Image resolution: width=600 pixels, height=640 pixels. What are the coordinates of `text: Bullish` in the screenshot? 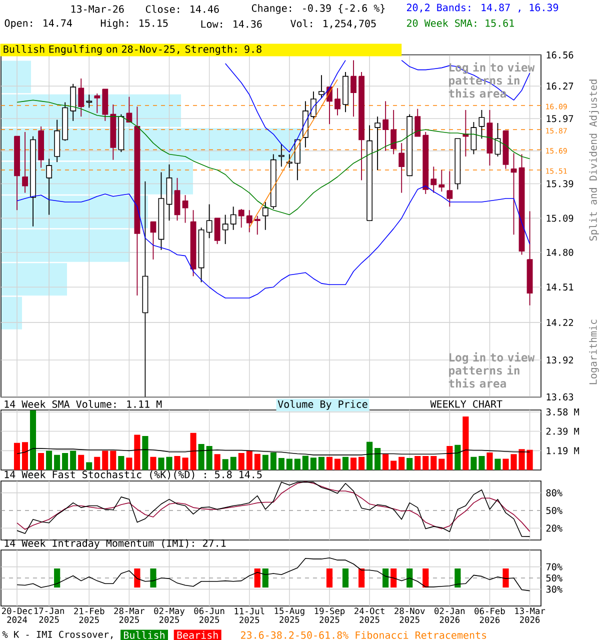 It's located at (144, 635).